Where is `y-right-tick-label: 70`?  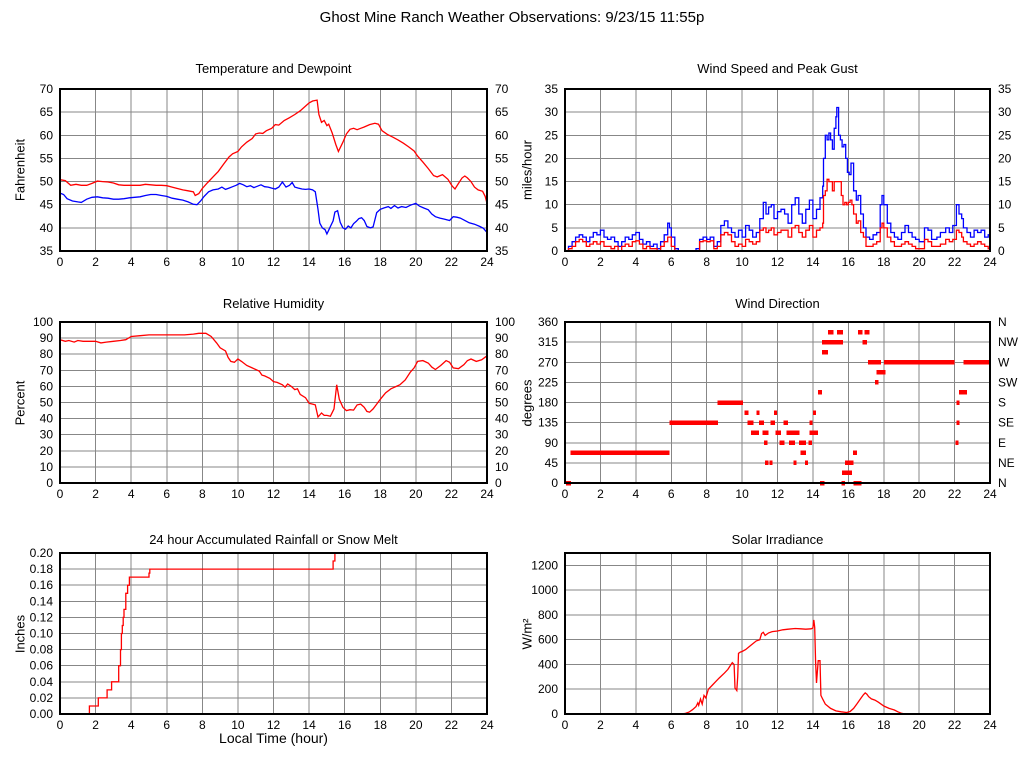 y-right-tick-label: 70 is located at coordinates (502, 370).